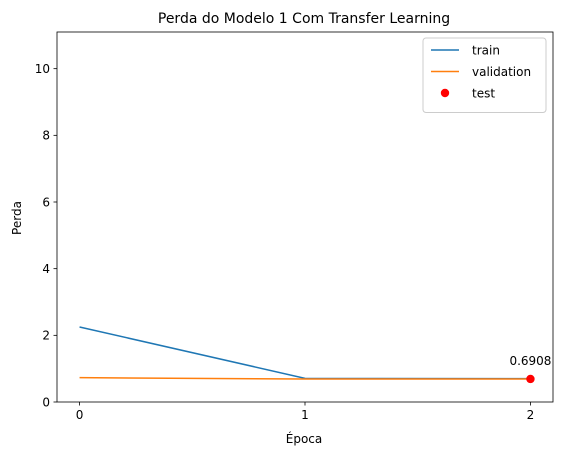 This screenshot has height=457, width=564. What do you see at coordinates (304, 438) in the screenshot?
I see `x-axis-label: Época` at bounding box center [304, 438].